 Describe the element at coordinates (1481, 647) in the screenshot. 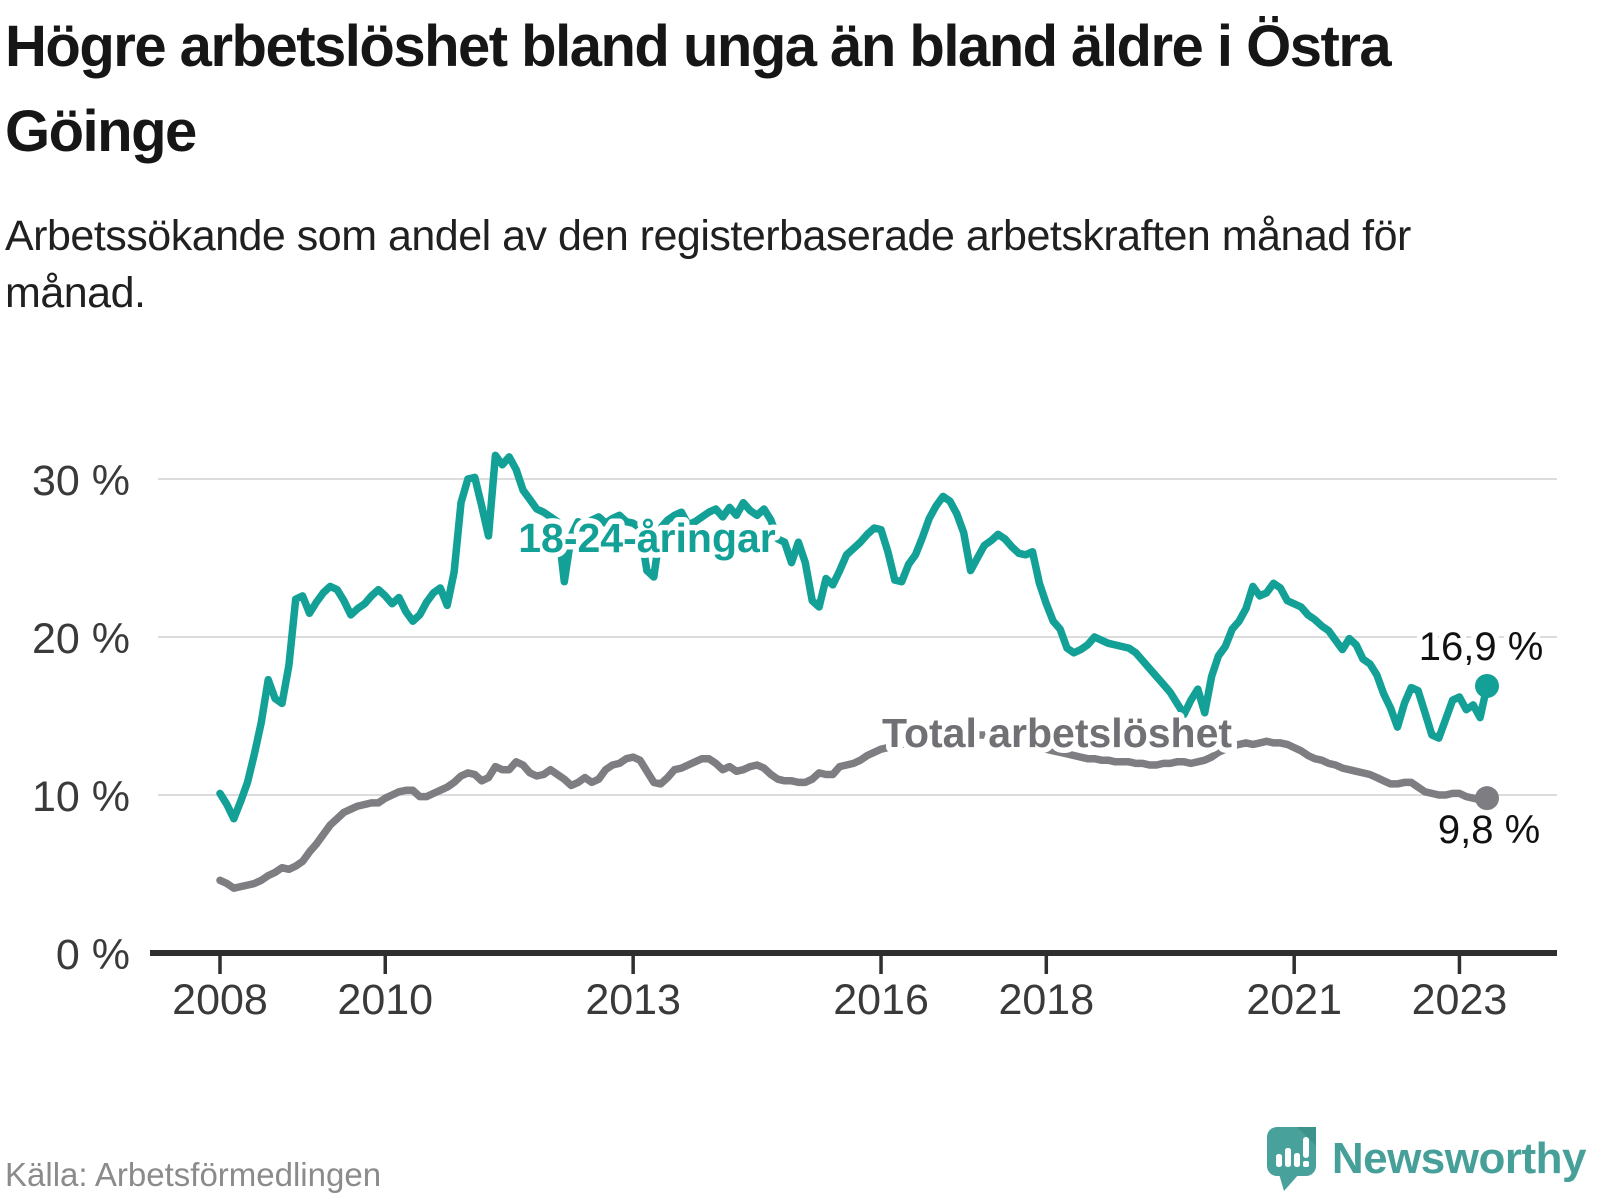

I see `end-value-label-youth: 16,9 %` at that location.